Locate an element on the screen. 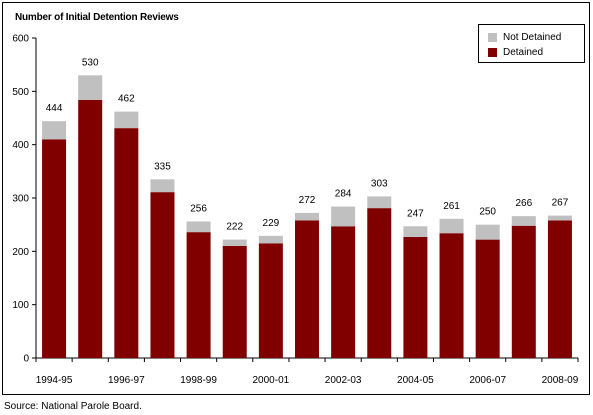 This screenshot has height=415, width=593. x-tick-label: 2000-01 is located at coordinates (271, 380).